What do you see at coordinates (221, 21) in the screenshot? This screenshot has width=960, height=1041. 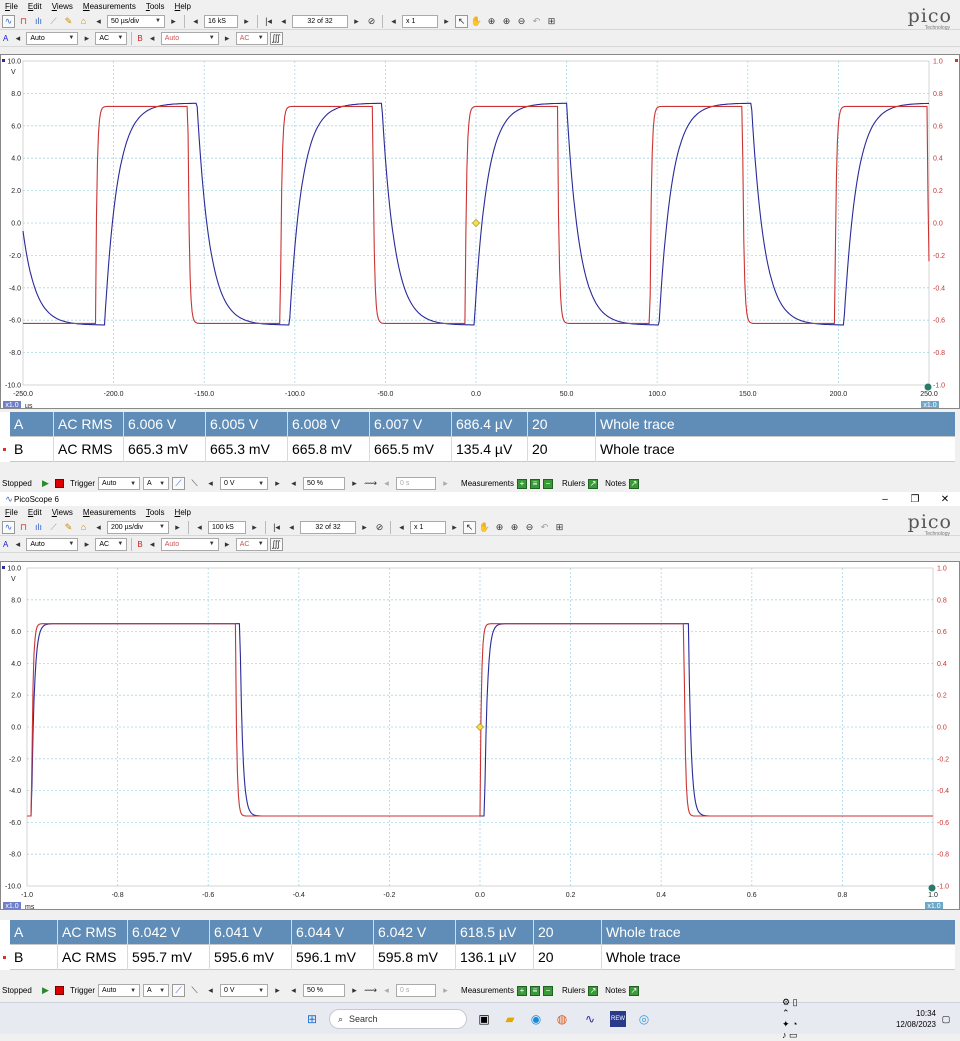 I see `samples-select: 16 kS` at bounding box center [221, 21].